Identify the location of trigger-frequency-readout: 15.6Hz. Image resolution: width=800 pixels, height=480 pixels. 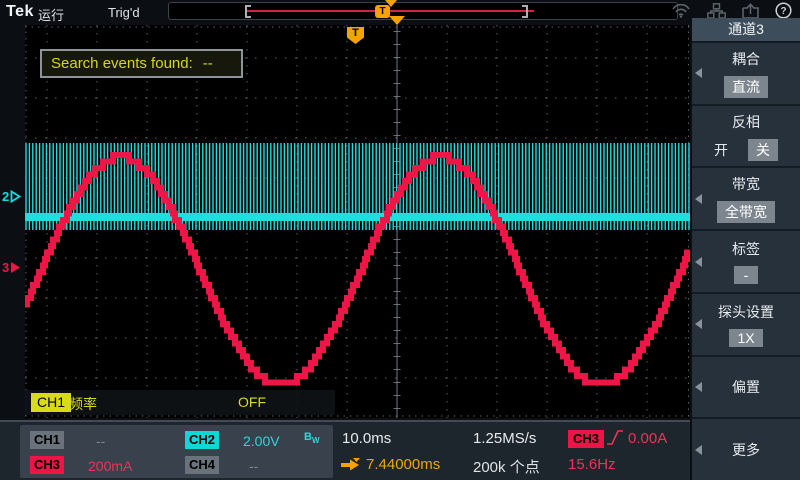
(592, 464).